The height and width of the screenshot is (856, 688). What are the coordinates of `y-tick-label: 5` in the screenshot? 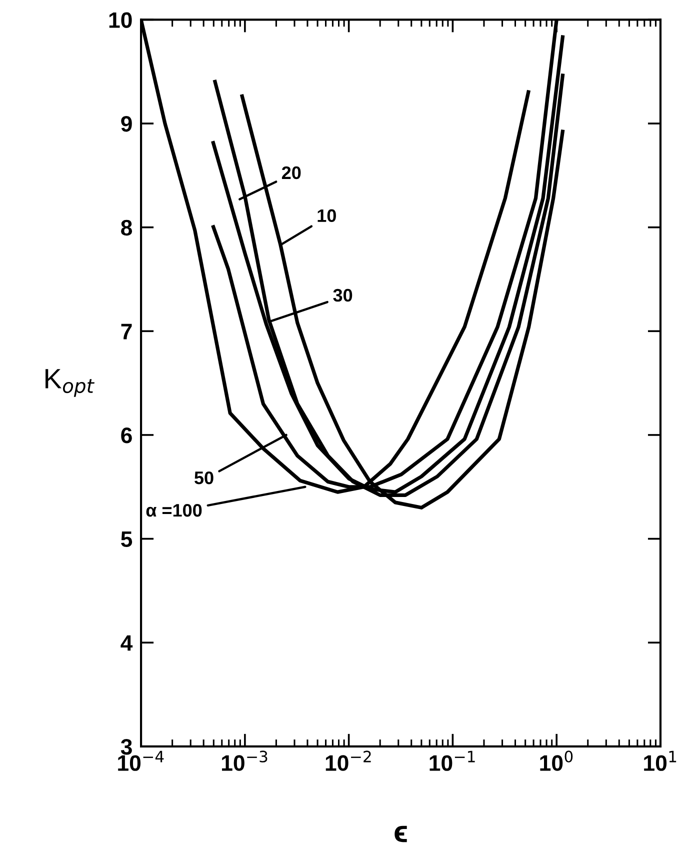 It's located at (126, 540).